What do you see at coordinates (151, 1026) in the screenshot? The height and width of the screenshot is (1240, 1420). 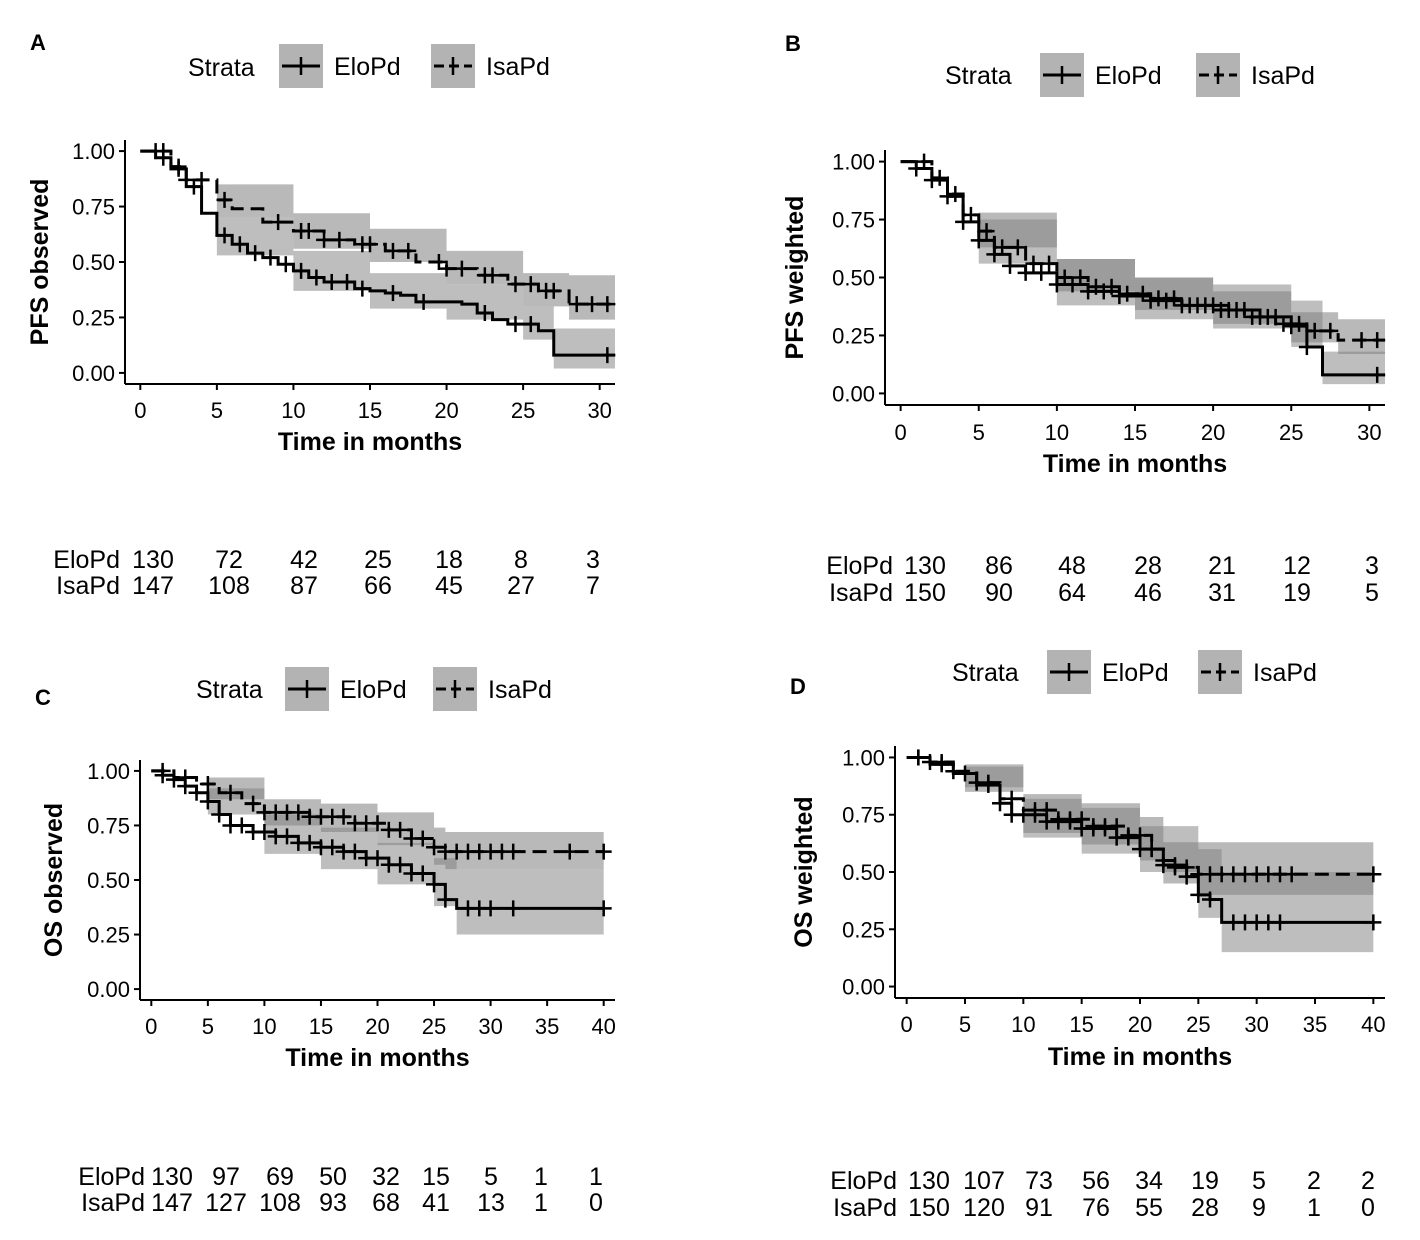 I see `x-tick-label: 0` at bounding box center [151, 1026].